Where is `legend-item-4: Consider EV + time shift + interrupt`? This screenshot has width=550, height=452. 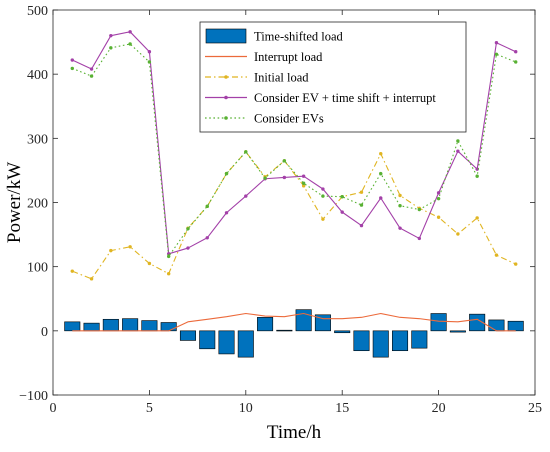 legend-item-4: Consider EV + time shift + interrupt is located at coordinates (320, 98).